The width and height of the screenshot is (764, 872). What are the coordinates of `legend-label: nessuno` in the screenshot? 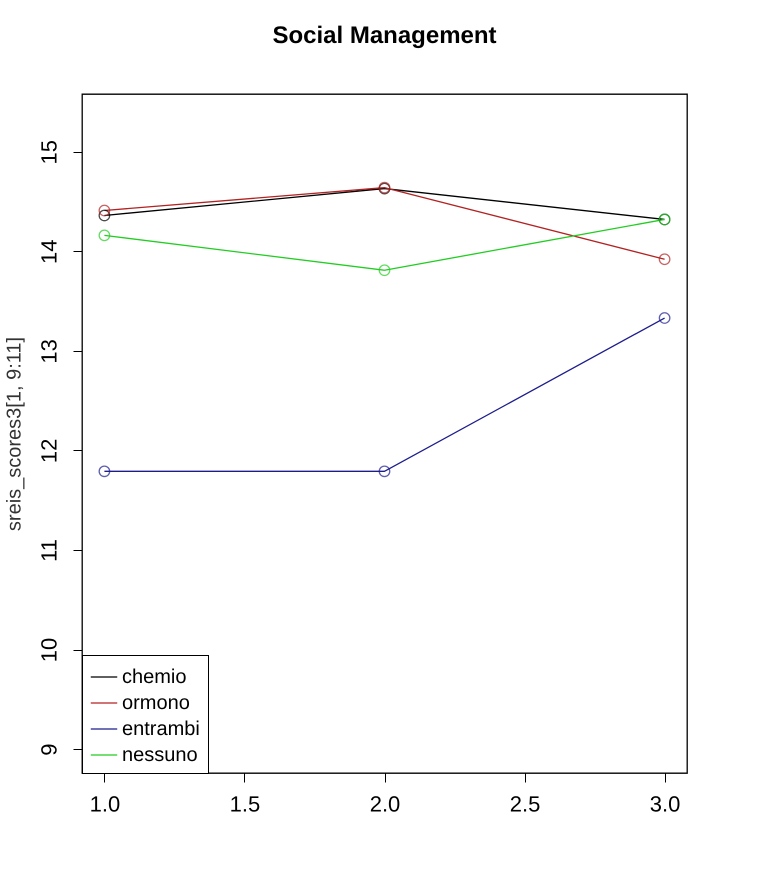 It's located at (160, 755).